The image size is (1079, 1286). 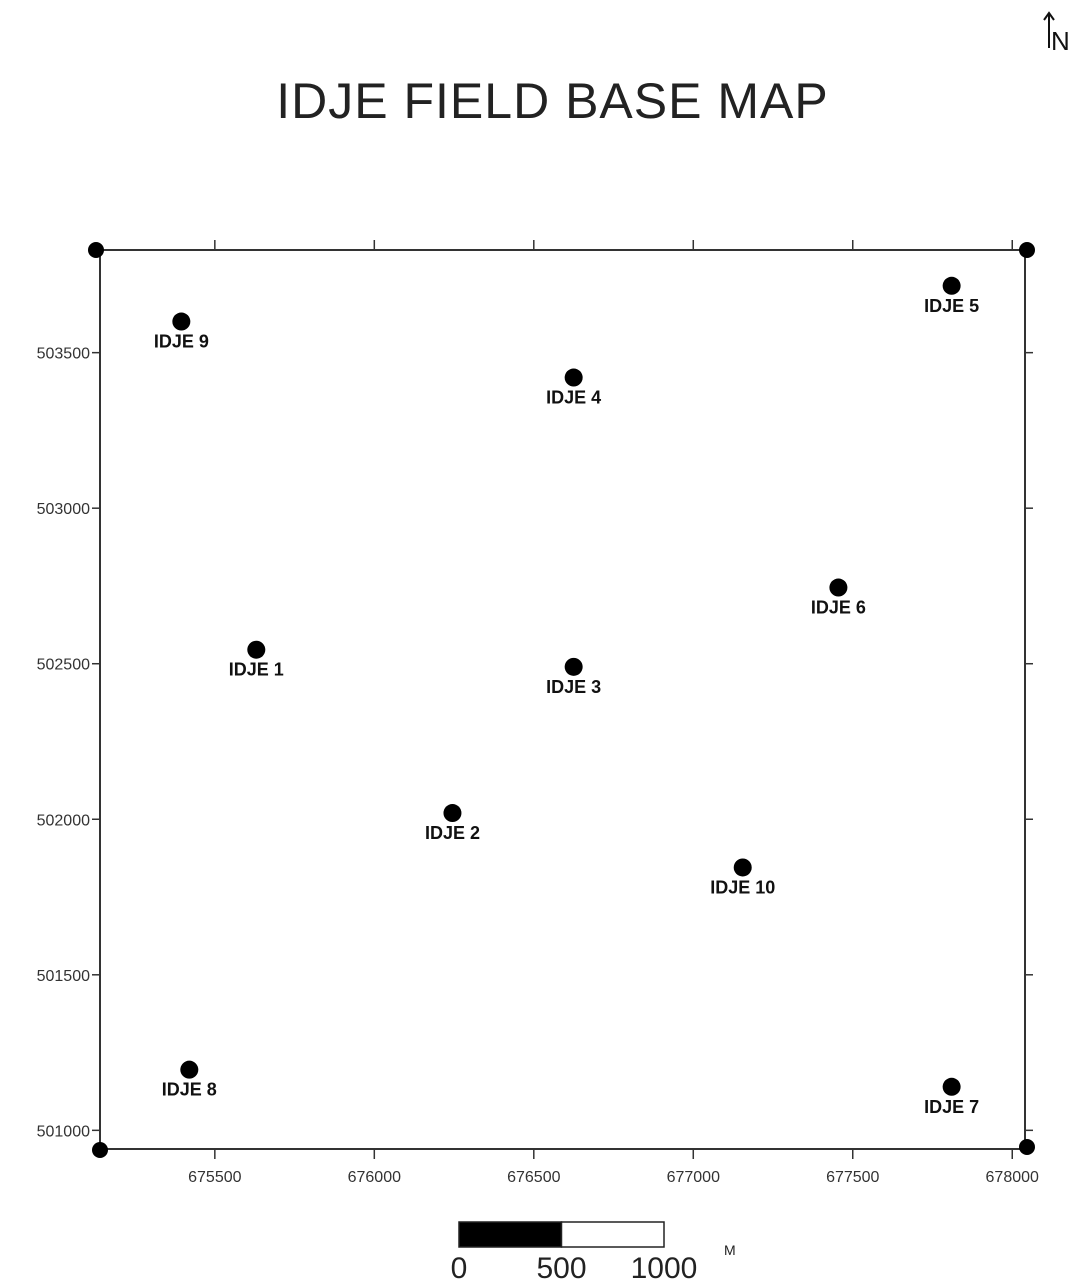 What do you see at coordinates (838, 608) in the screenshot?
I see `well-label-idje-6: IDJE 6` at bounding box center [838, 608].